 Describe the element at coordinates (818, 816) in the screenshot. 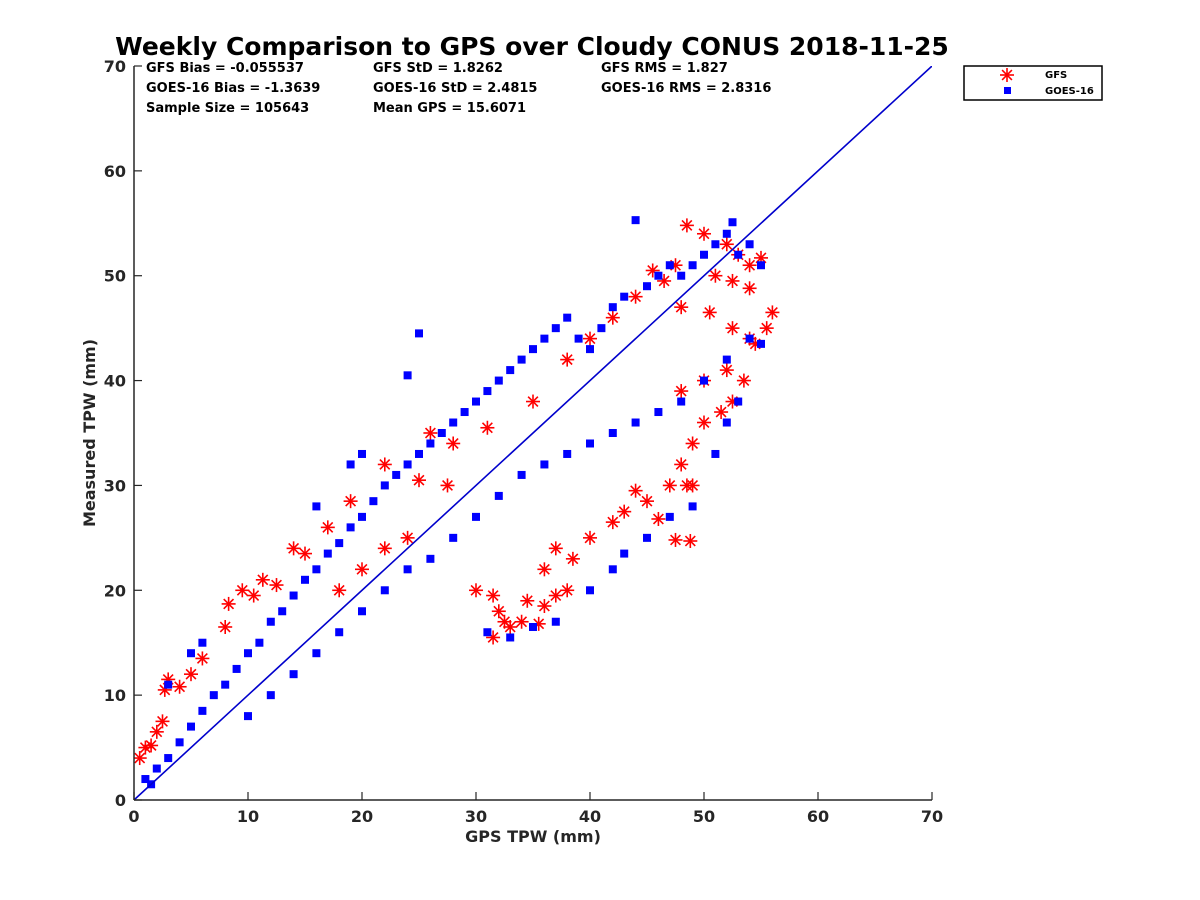

I see `x-tick-label: 60` at that location.